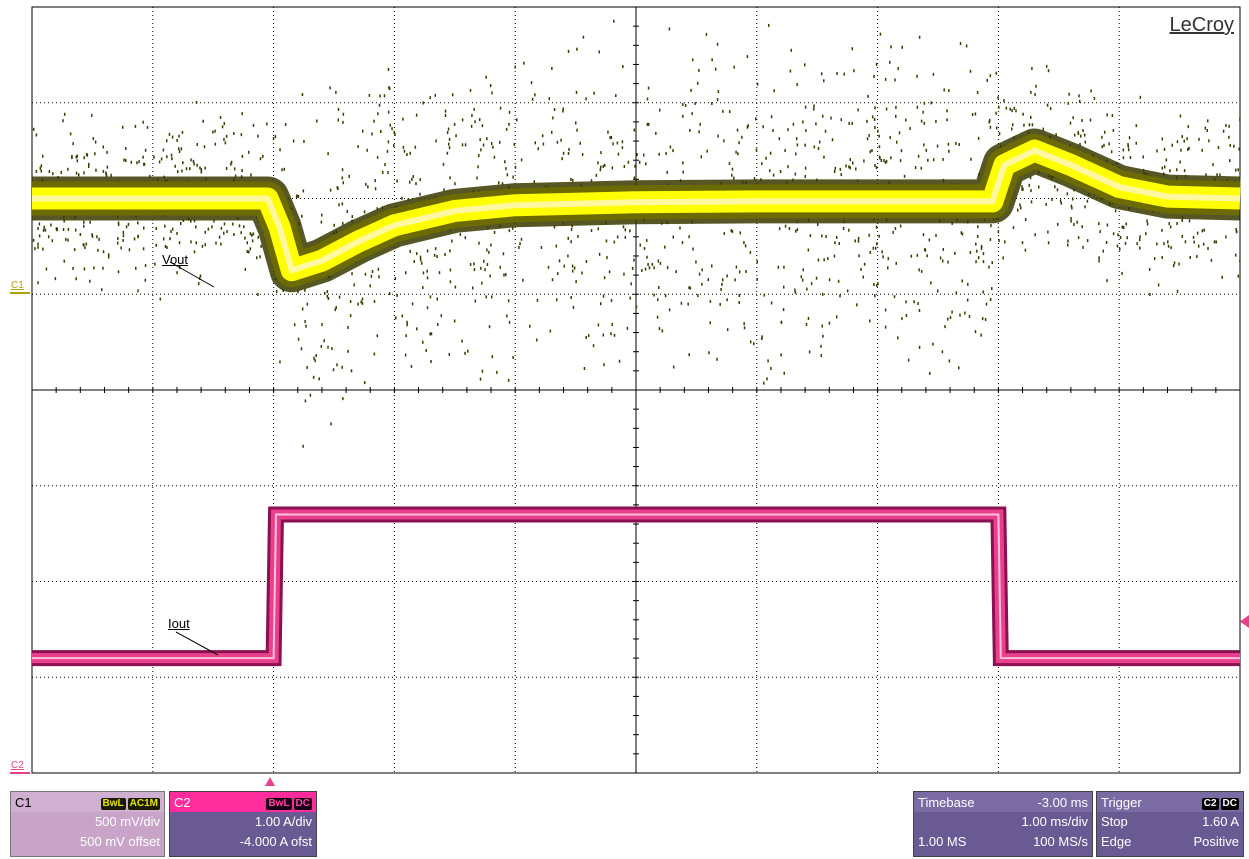  Describe the element at coordinates (946, 802) in the screenshot. I see `timebase-label: Timebase` at that location.